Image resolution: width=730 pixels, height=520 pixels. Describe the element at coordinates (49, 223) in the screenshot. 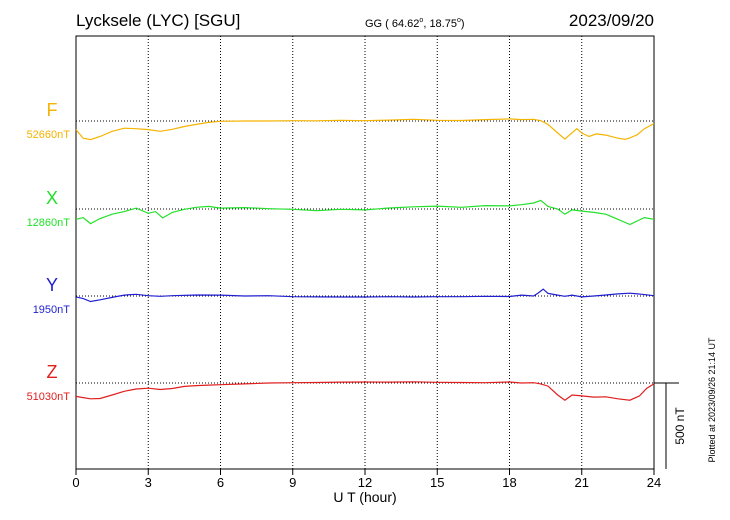

I see `baseline-value-x: 12860nT` at that location.